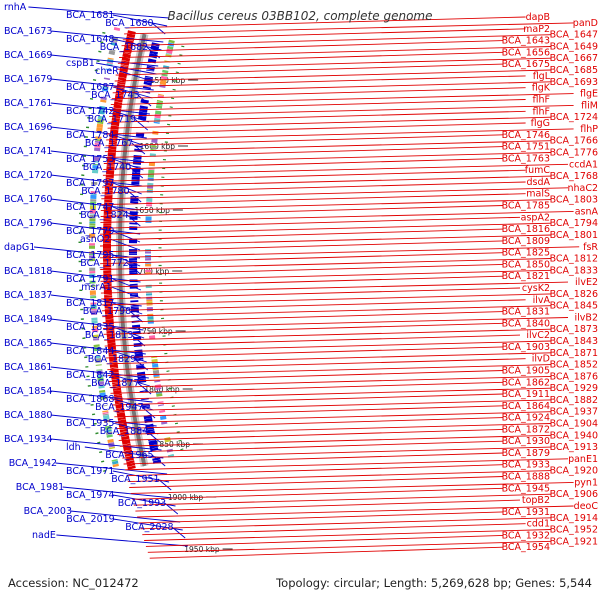 This screenshot has width=600, height=600. Describe the element at coordinates (19, 247) in the screenshot. I see `reverse-gene-label: dapG1` at that location.